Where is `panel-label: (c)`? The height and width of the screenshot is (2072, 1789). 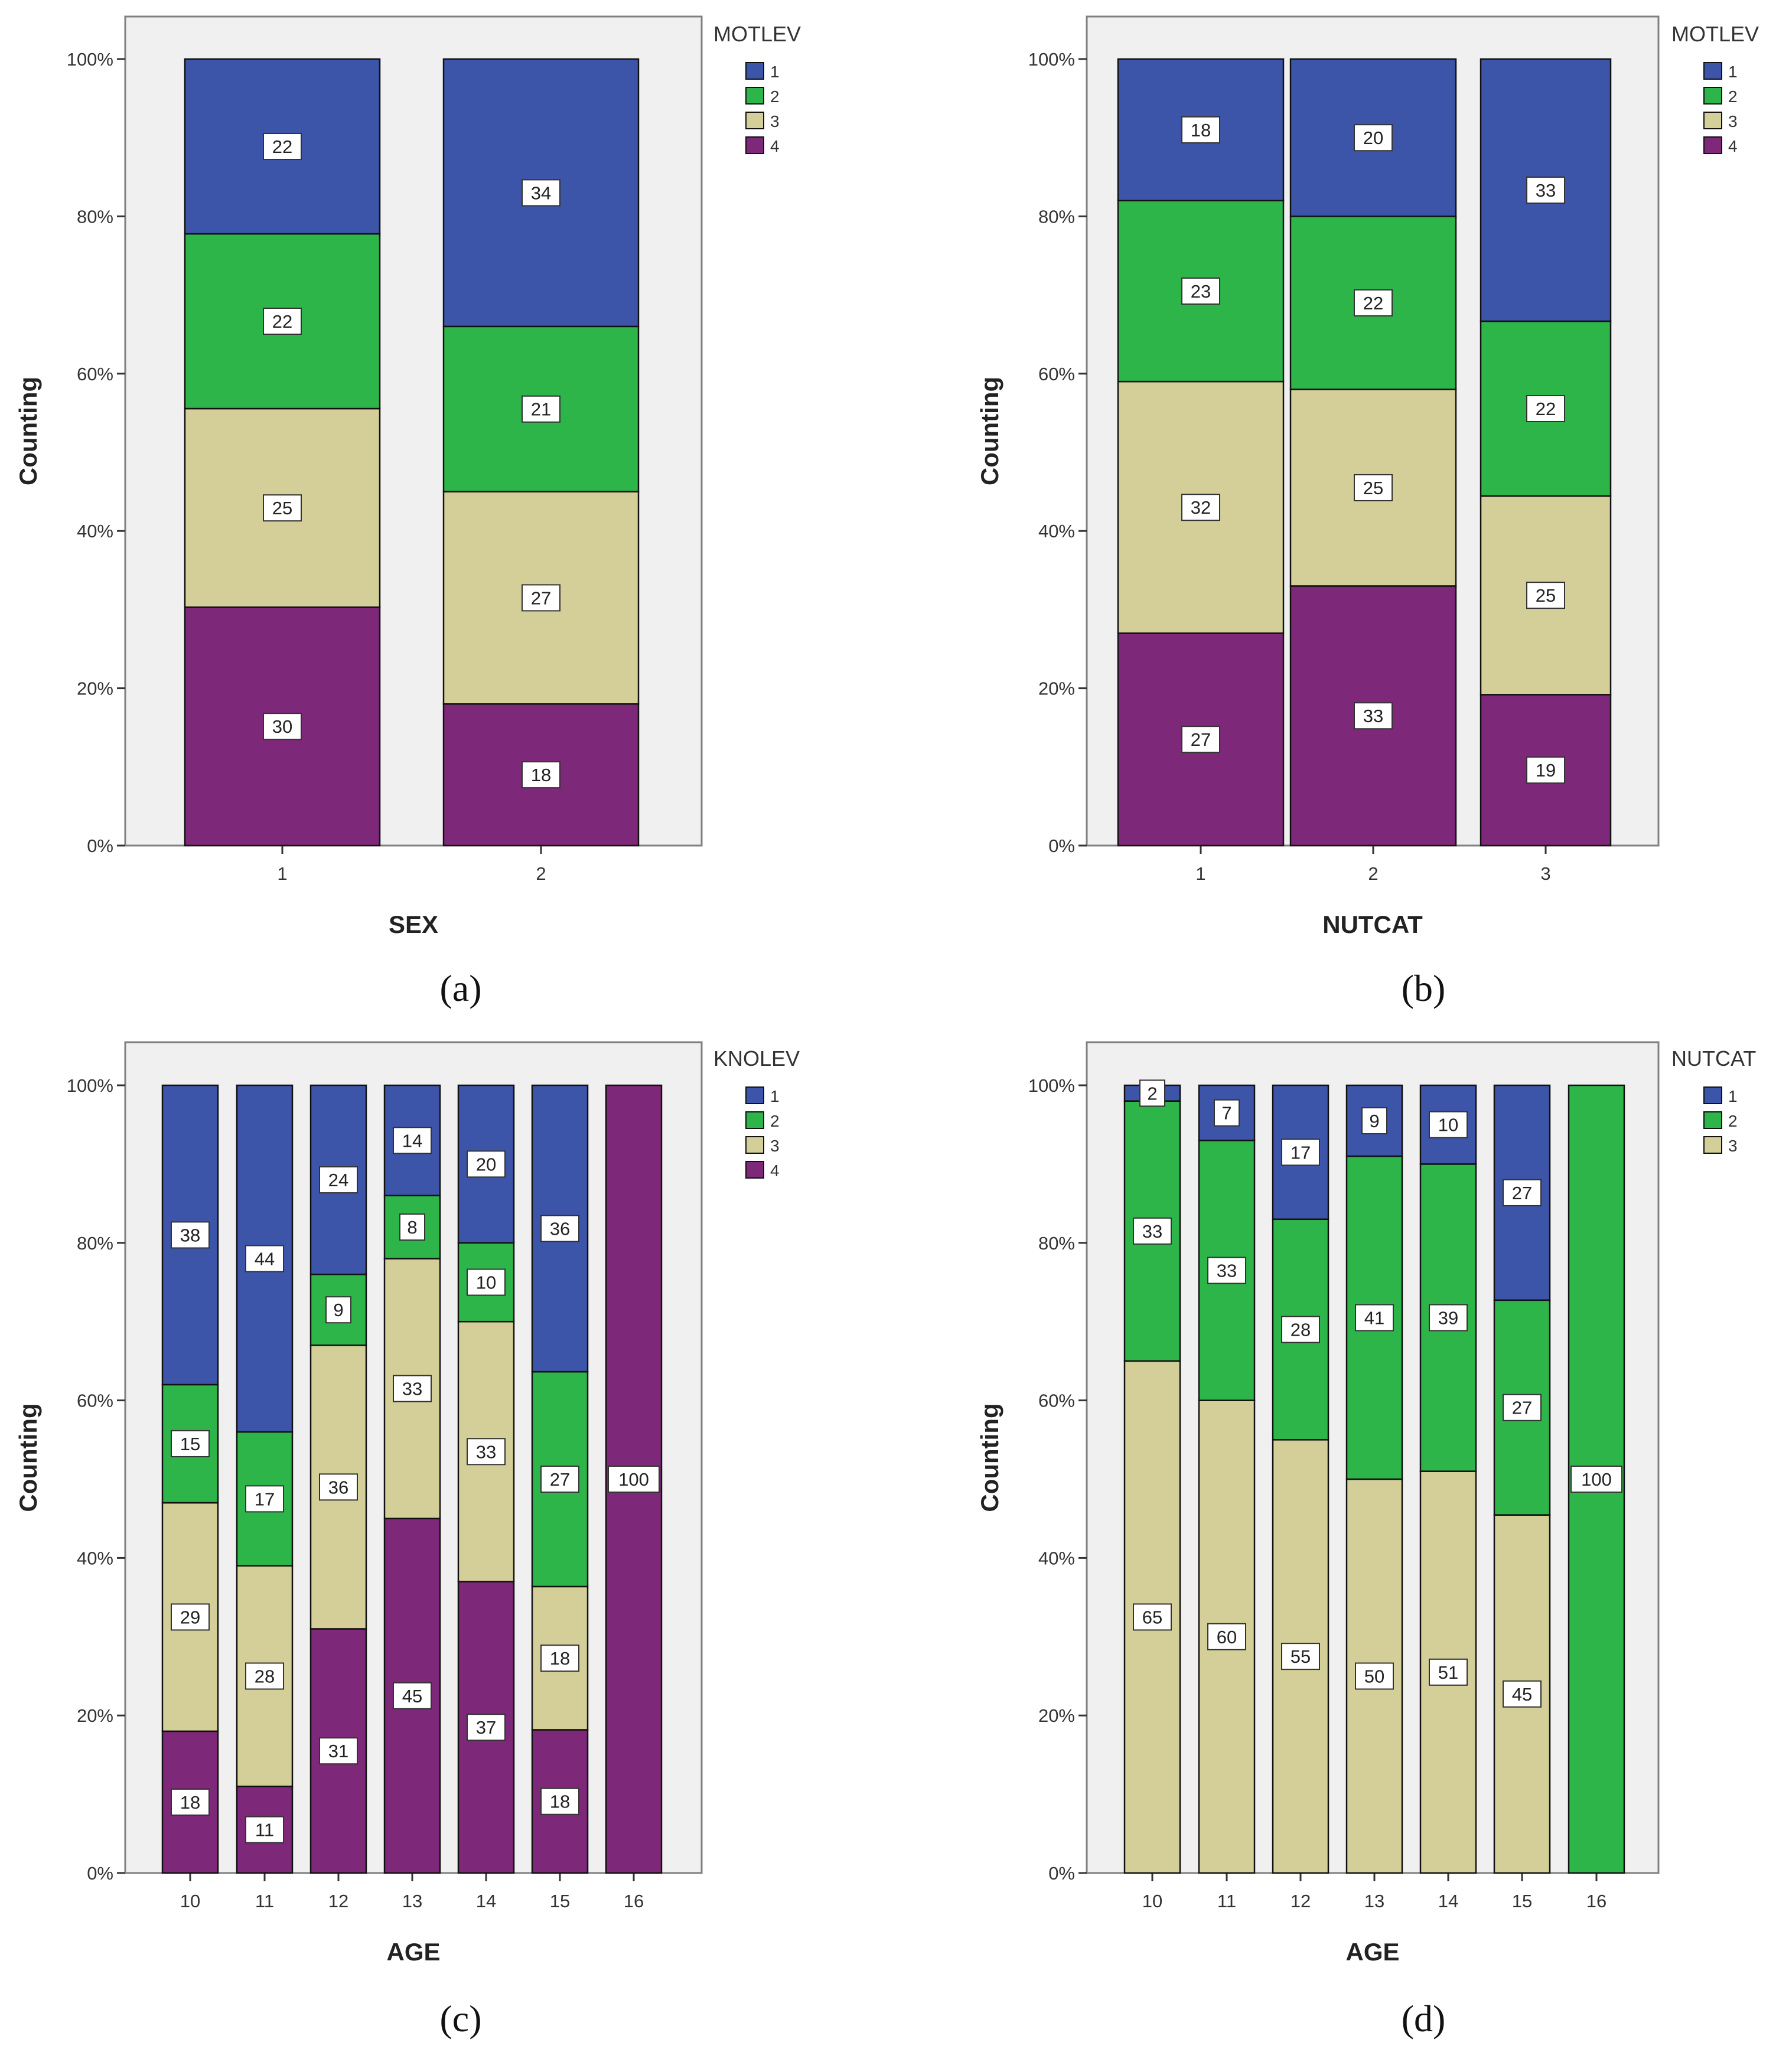
panel-label: (c) is located at coordinates (460, 2019).